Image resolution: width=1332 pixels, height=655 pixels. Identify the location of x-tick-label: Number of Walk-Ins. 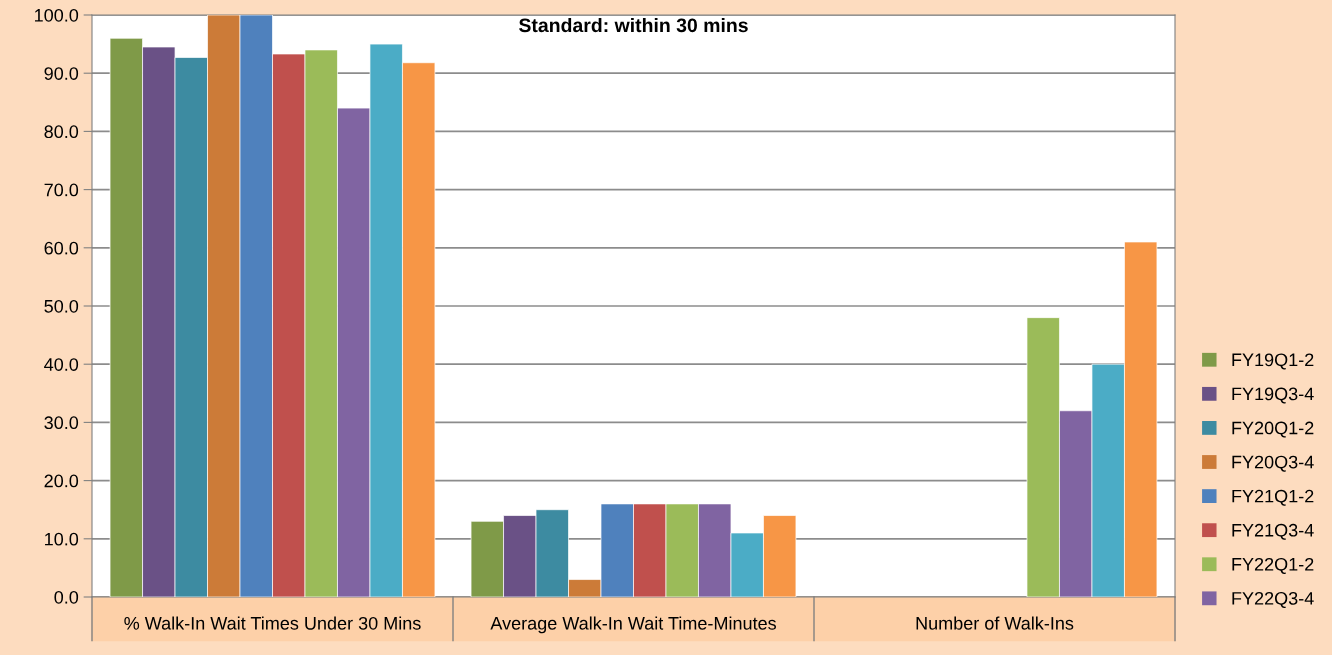
(995, 623).